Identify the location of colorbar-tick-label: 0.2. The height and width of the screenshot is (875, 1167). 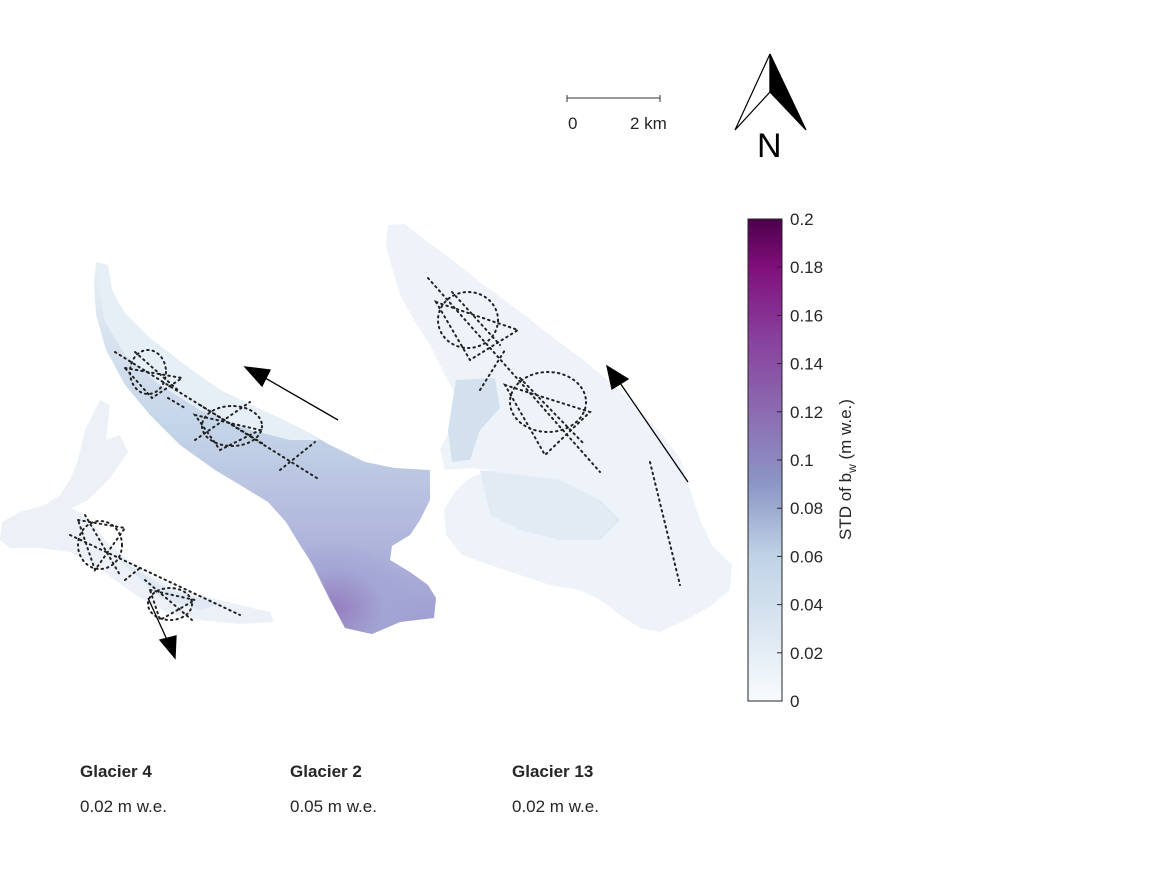
(802, 219).